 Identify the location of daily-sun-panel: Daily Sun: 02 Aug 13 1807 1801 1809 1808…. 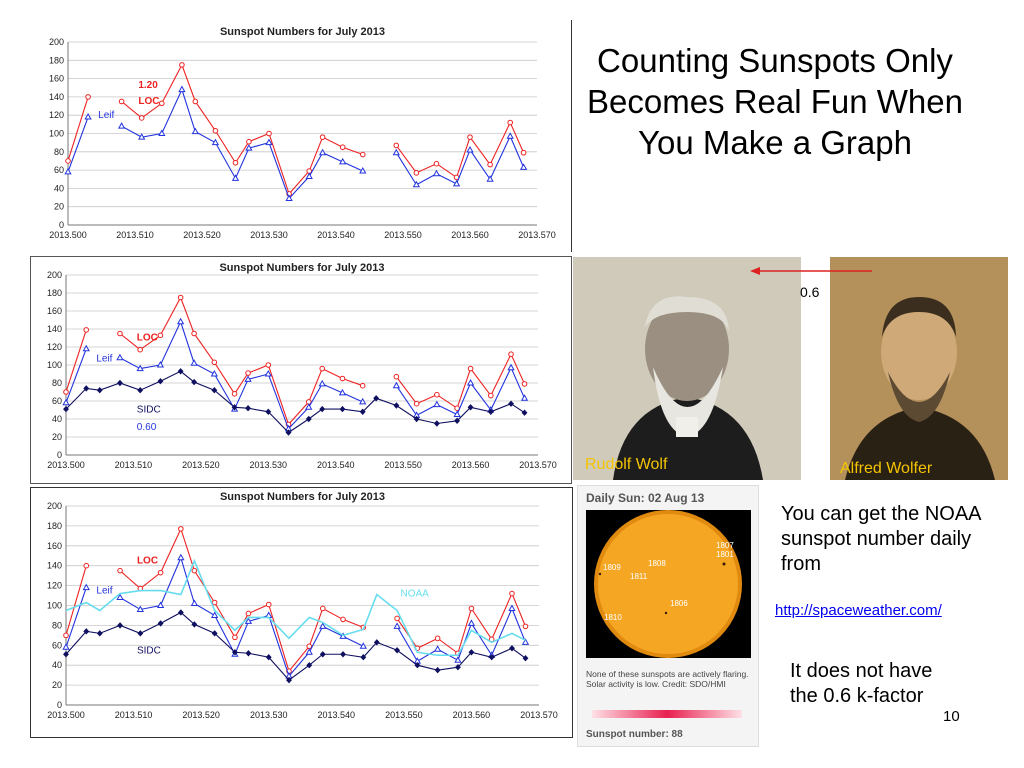
(668, 616).